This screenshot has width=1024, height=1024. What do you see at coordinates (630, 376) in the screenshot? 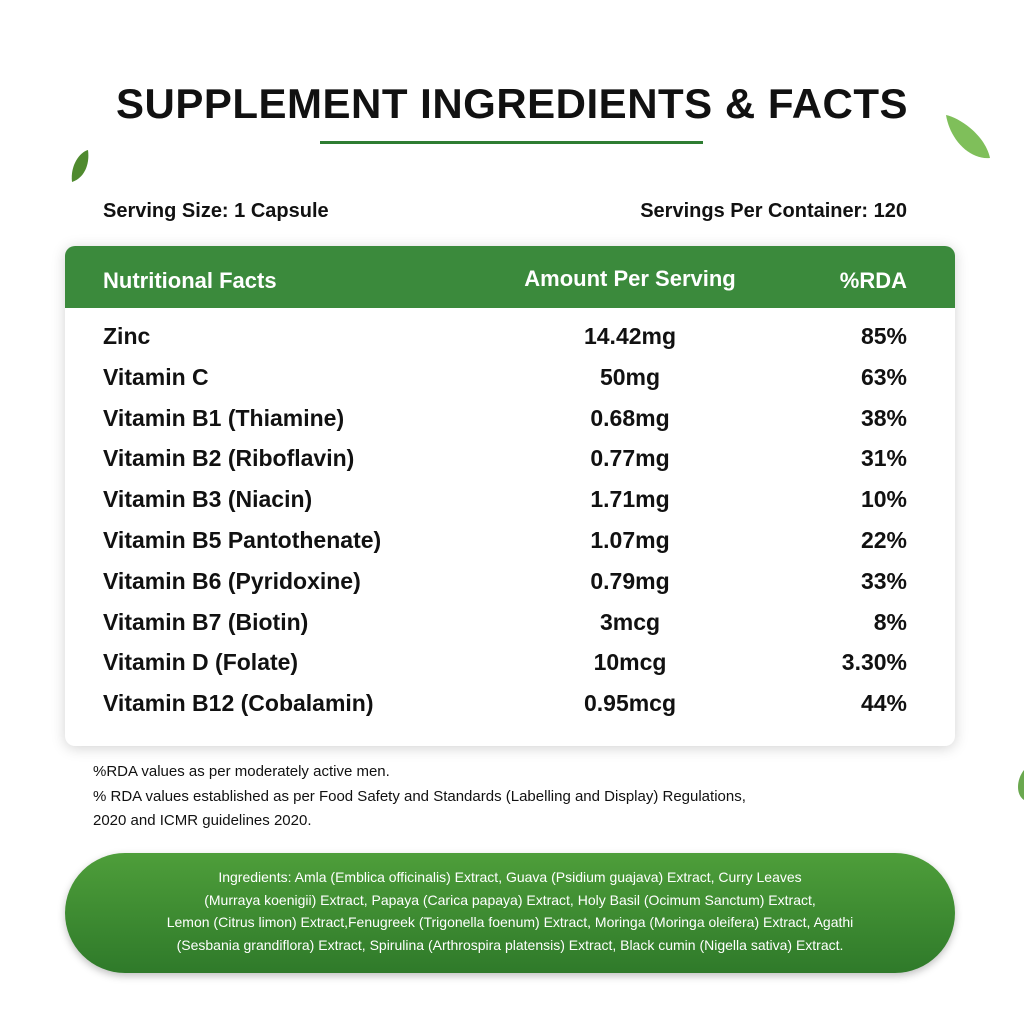
I see `amount: 50mg` at bounding box center [630, 376].